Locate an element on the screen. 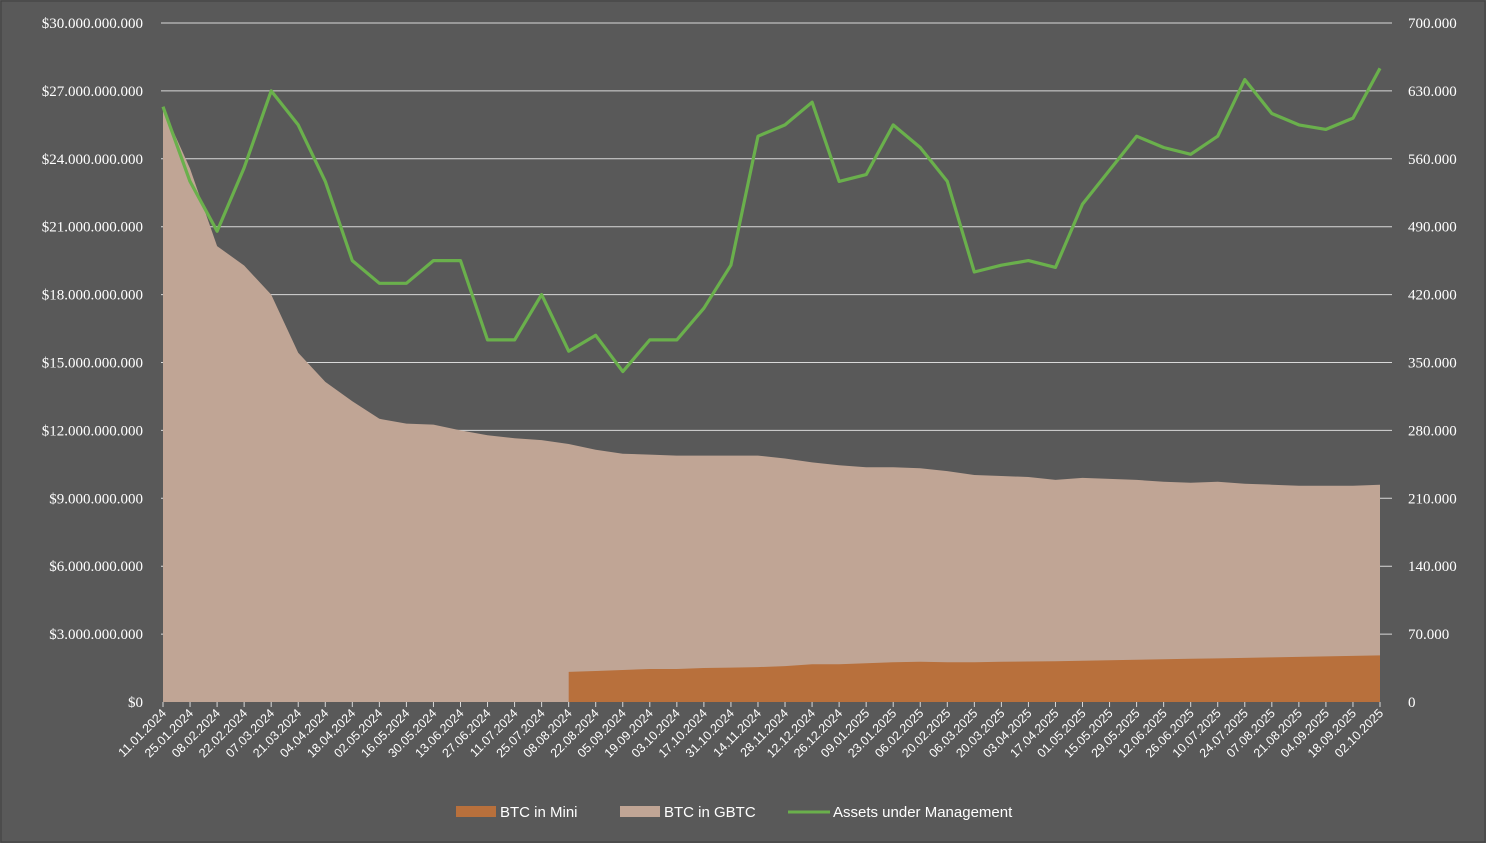 Image resolution: width=1486 pixels, height=843 pixels. y-right-tick-label: 630.000 is located at coordinates (1432, 92).